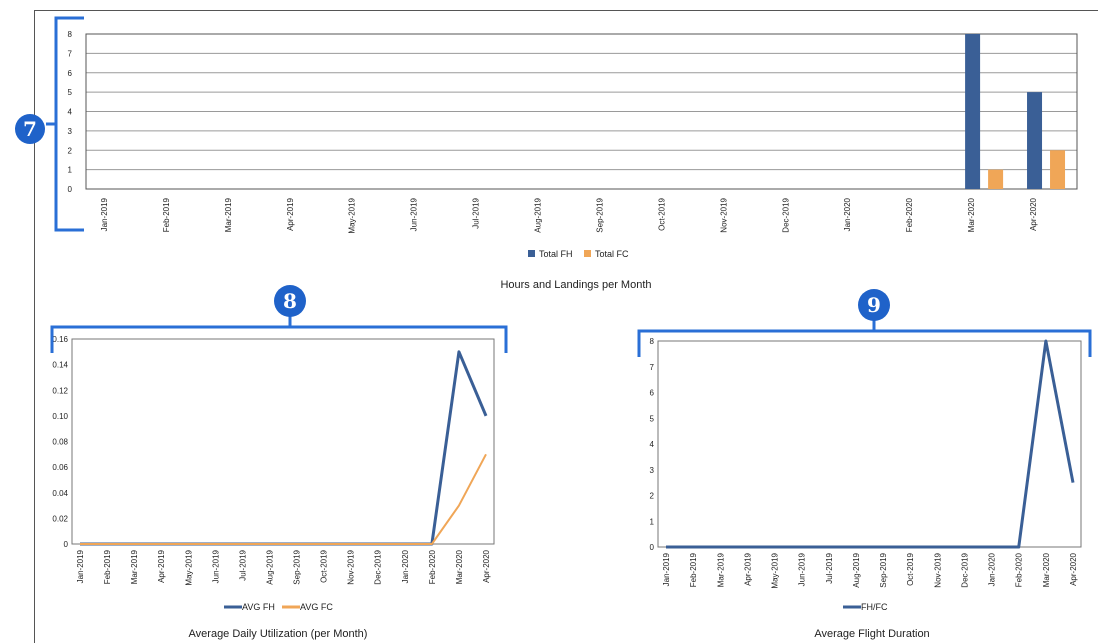 This screenshot has width=1098, height=643. I want to click on series-line-fh-fc, so click(870, 444).